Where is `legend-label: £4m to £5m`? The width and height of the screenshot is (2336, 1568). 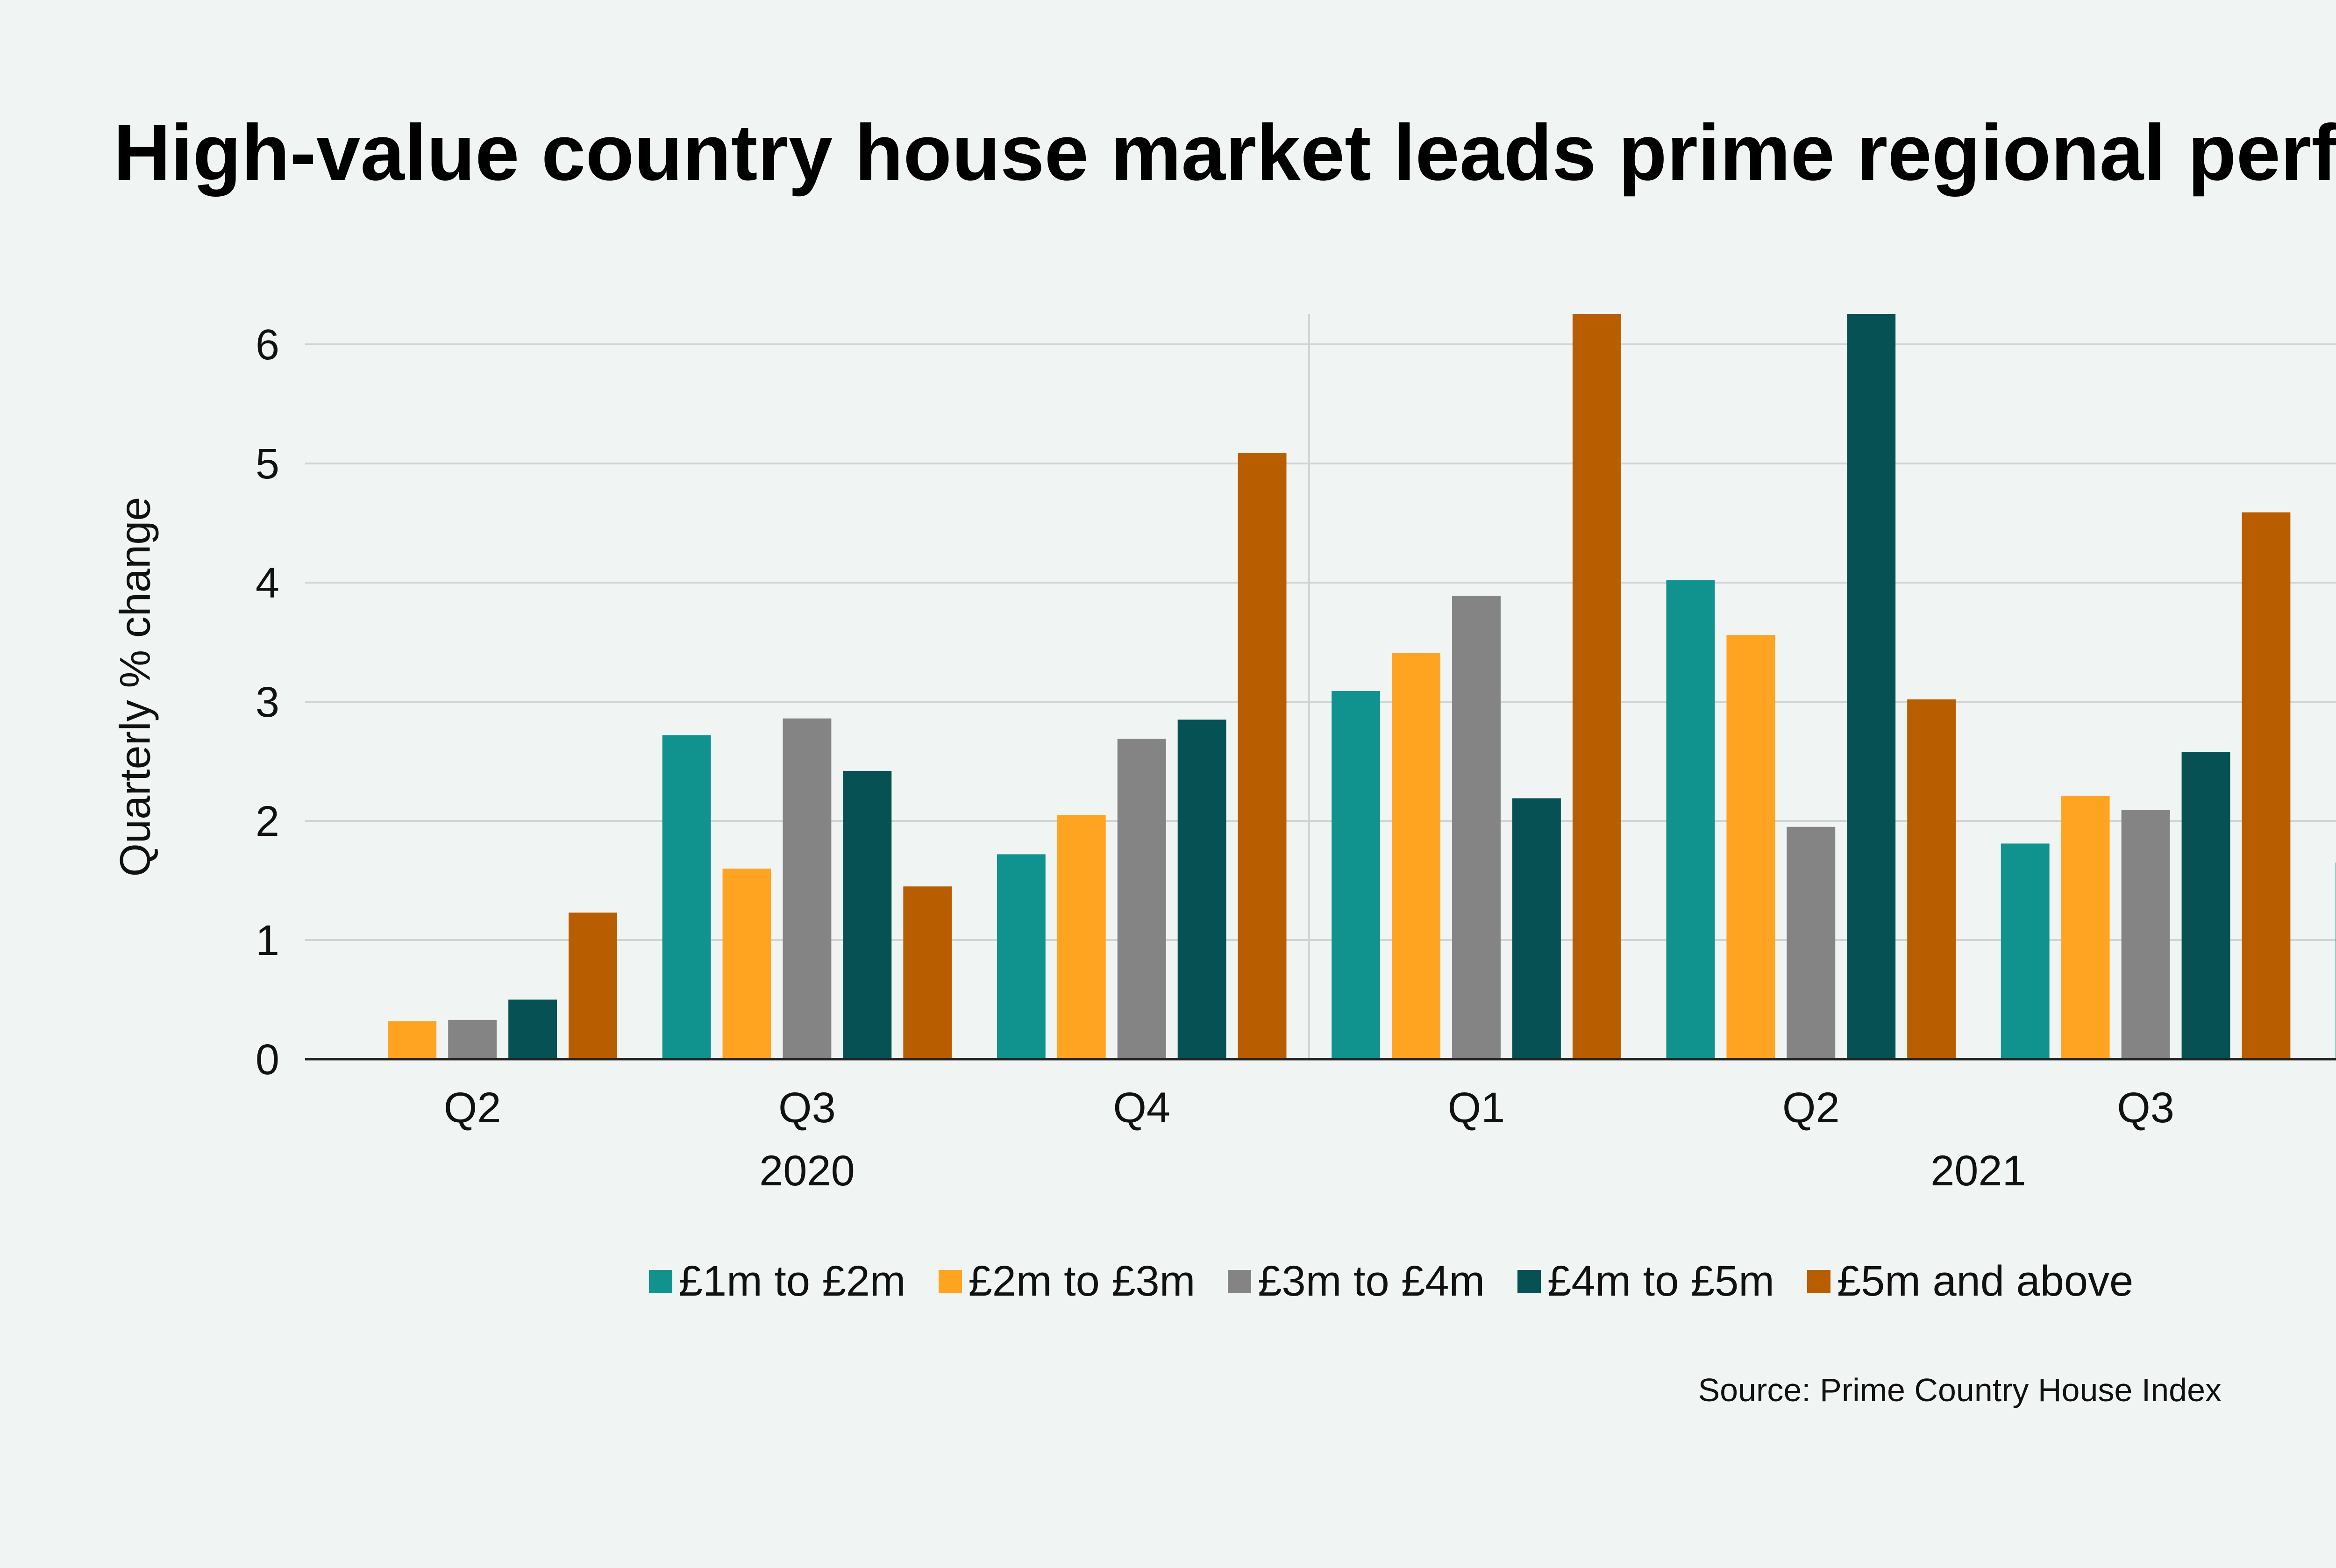 legend-label: £4m to £5m is located at coordinates (1660, 1281).